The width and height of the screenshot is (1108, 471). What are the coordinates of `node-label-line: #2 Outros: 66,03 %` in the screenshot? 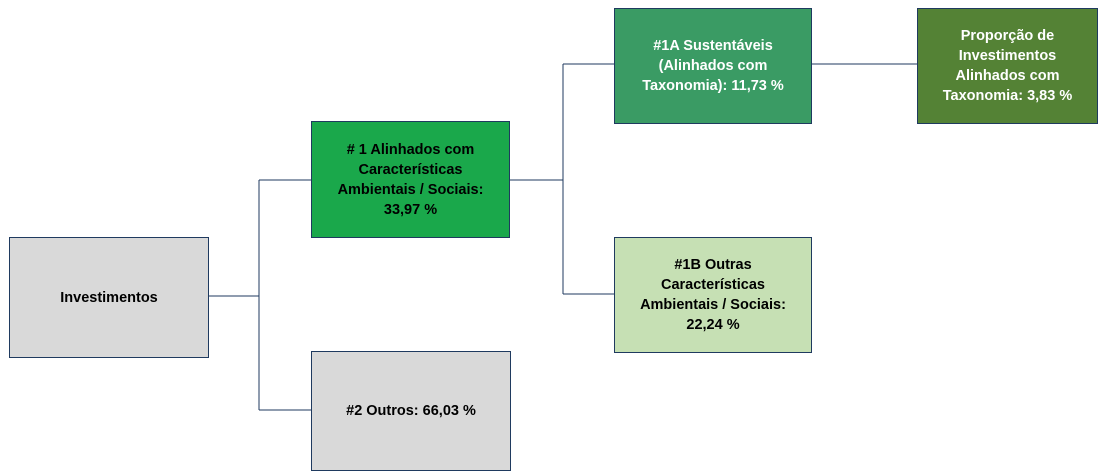 It's located at (411, 411).